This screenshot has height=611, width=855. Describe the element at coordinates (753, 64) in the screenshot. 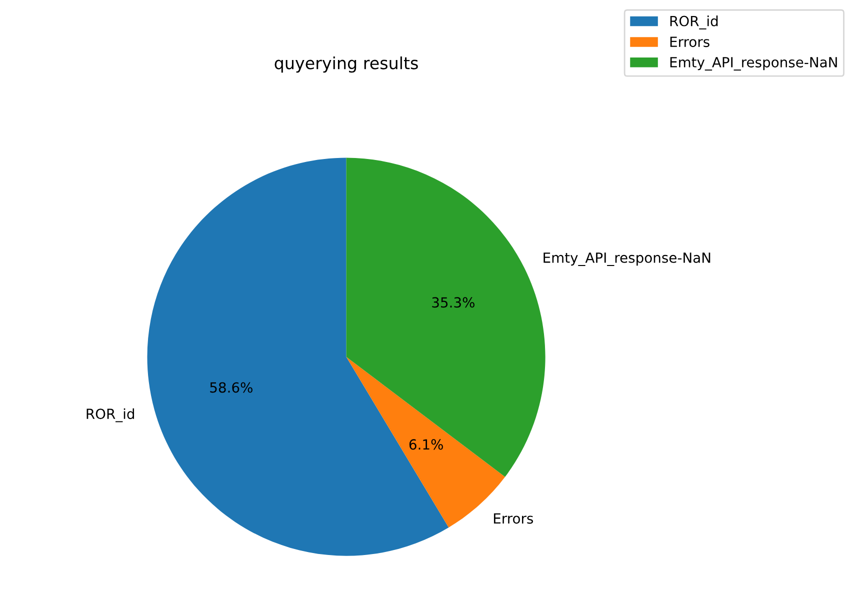

I see `legend-label: Emty_API_response-NaN` at that location.